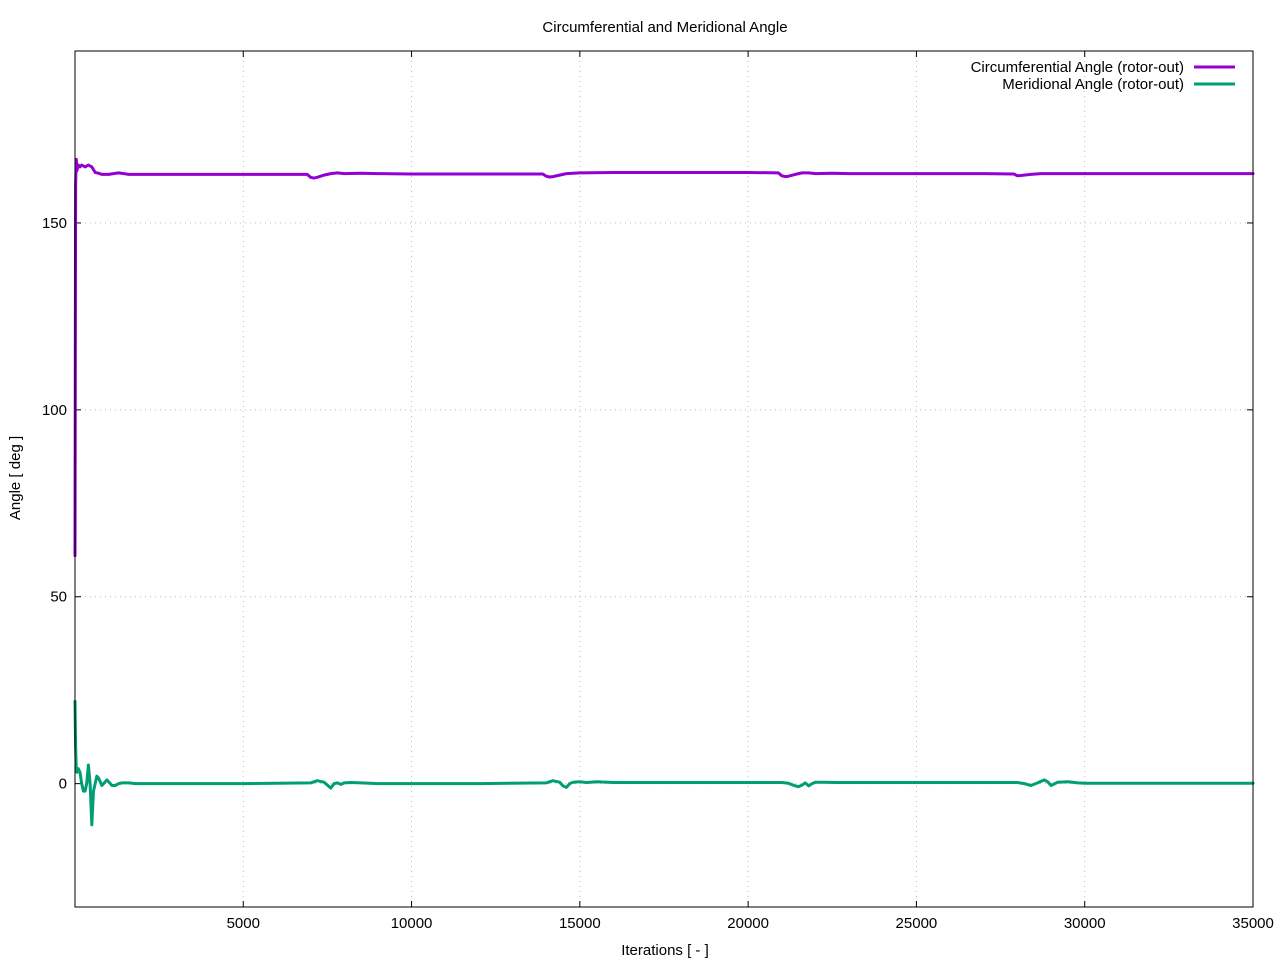 Image resolution: width=1280 pixels, height=960 pixels. What do you see at coordinates (54, 223) in the screenshot?
I see `y-tick-label: 150` at bounding box center [54, 223].